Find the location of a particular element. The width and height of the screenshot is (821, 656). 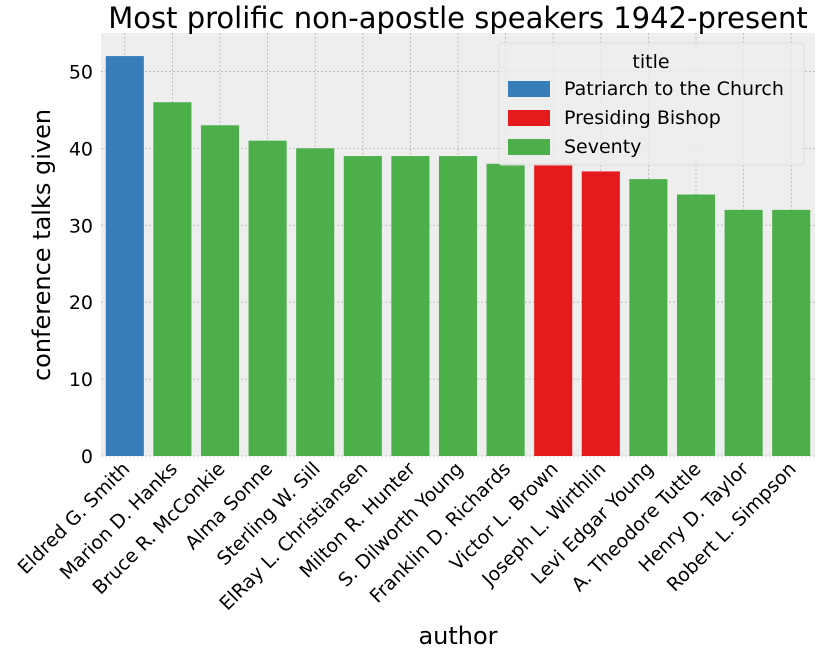

legend-label: Patriarch to the Church is located at coordinates (674, 89).